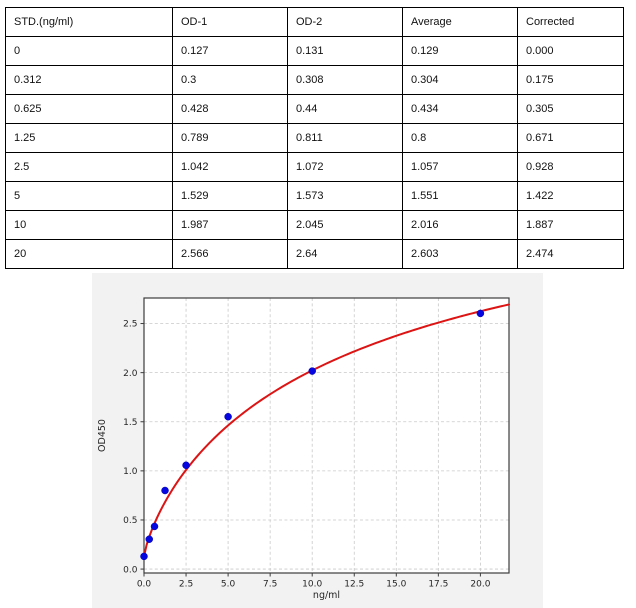 The image size is (636, 608). Describe the element at coordinates (570, 51) in the screenshot. I see `table-cell: 0.000` at that location.